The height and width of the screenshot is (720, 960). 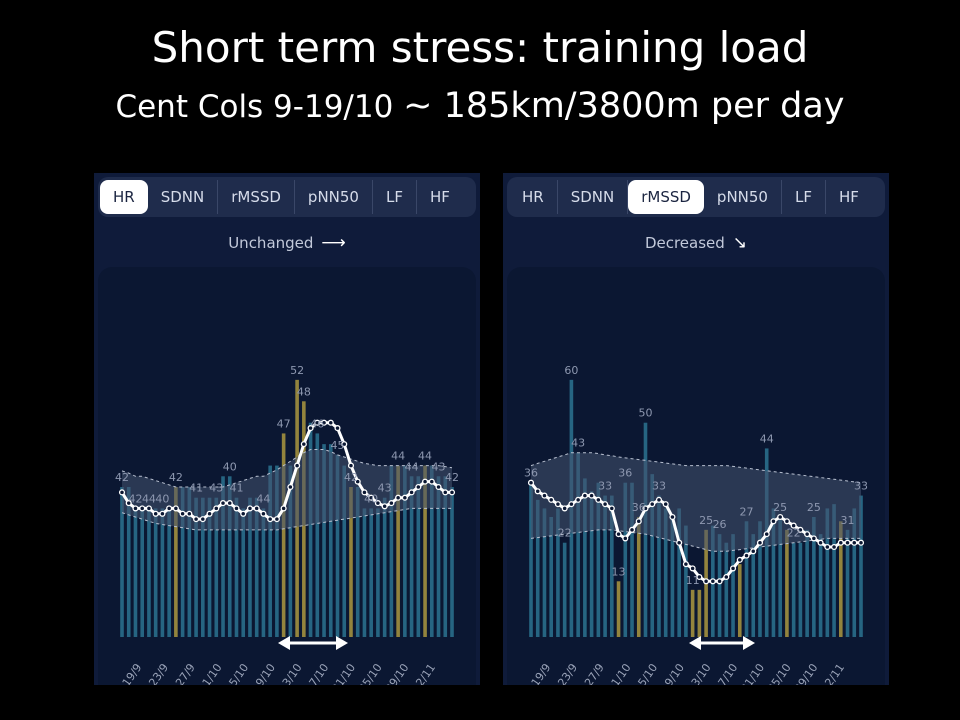 I want to click on data-label: 47, so click(x=284, y=423).